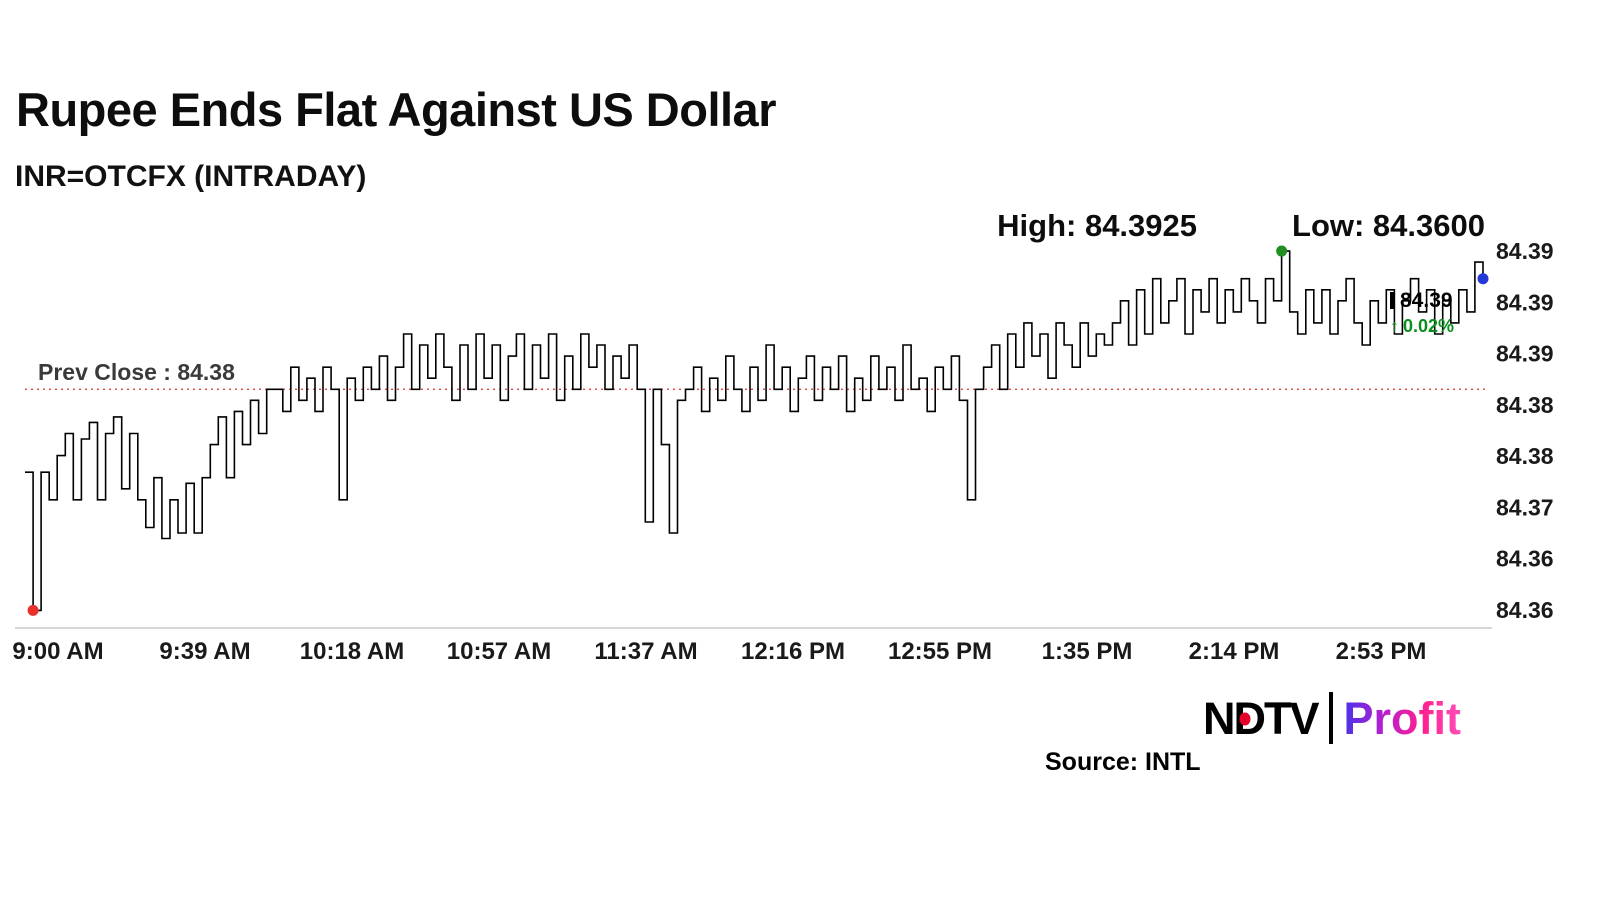 Image resolution: width=1600 pixels, height=900 pixels. What do you see at coordinates (499, 651) in the screenshot?
I see `x-axis-label: 10:57 AM` at bounding box center [499, 651].